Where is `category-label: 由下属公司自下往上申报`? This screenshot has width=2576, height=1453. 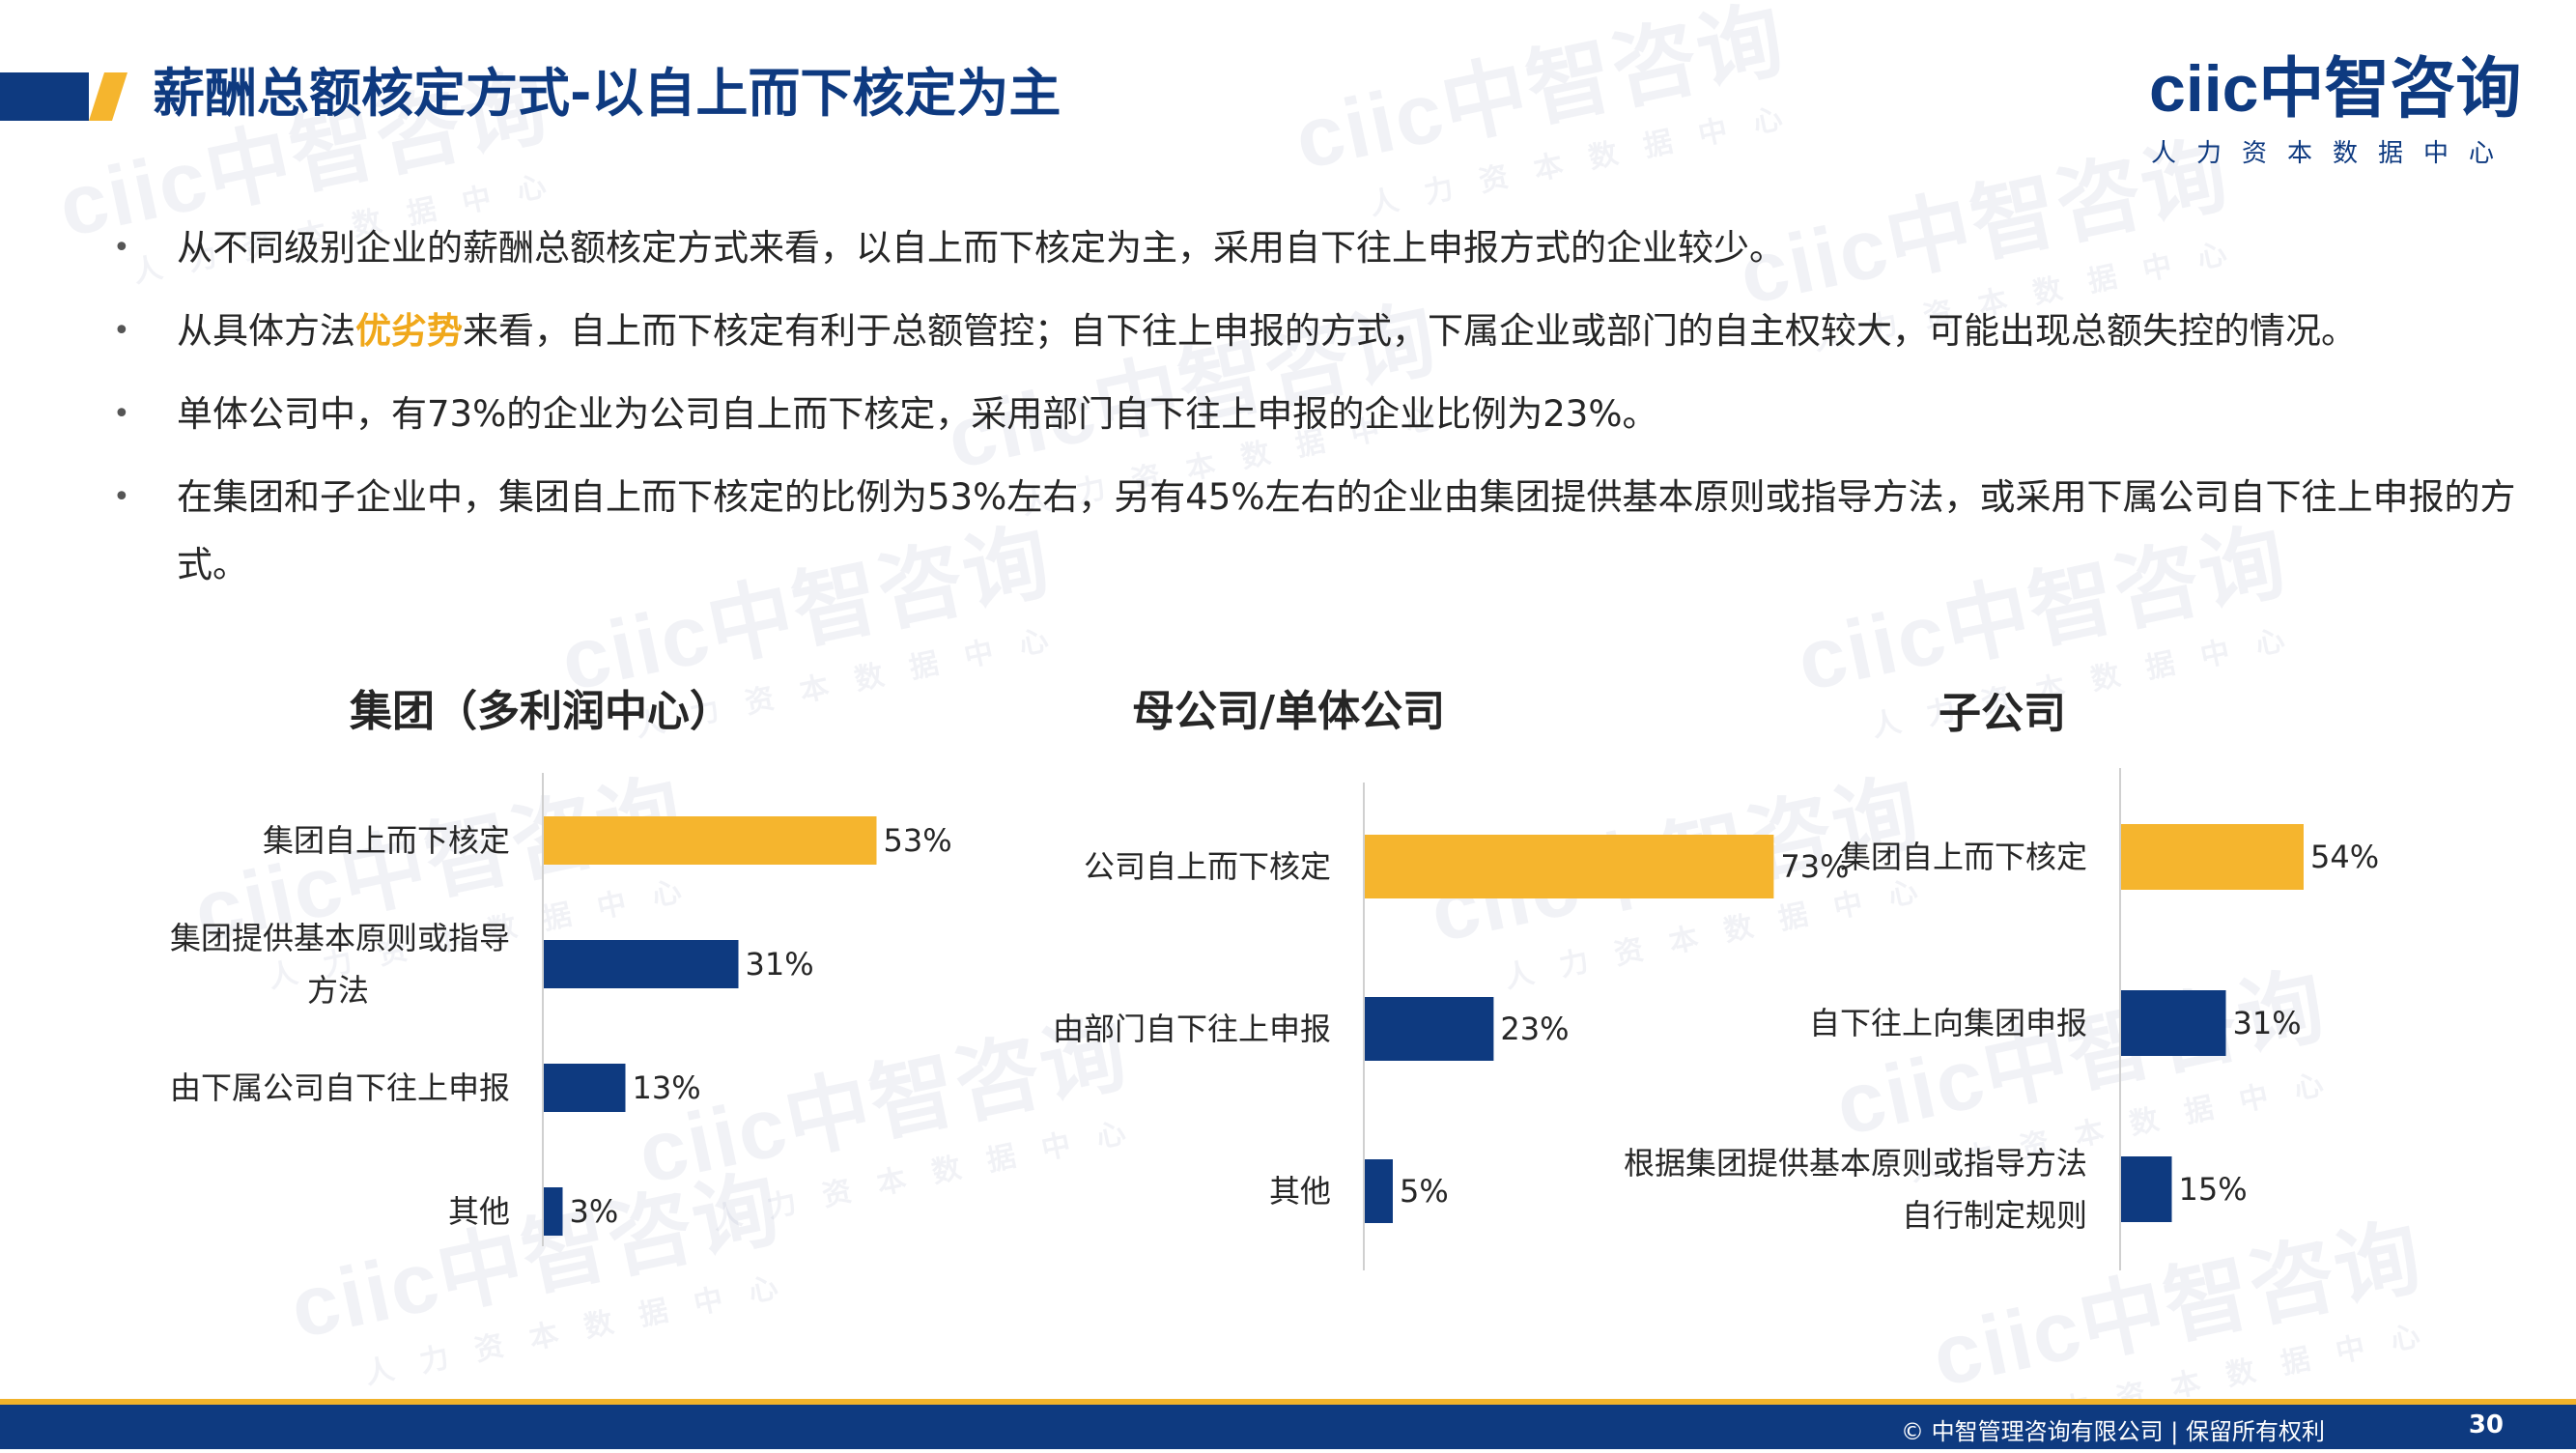 category-label: 由下属公司自下往上申报 is located at coordinates (340, 1087).